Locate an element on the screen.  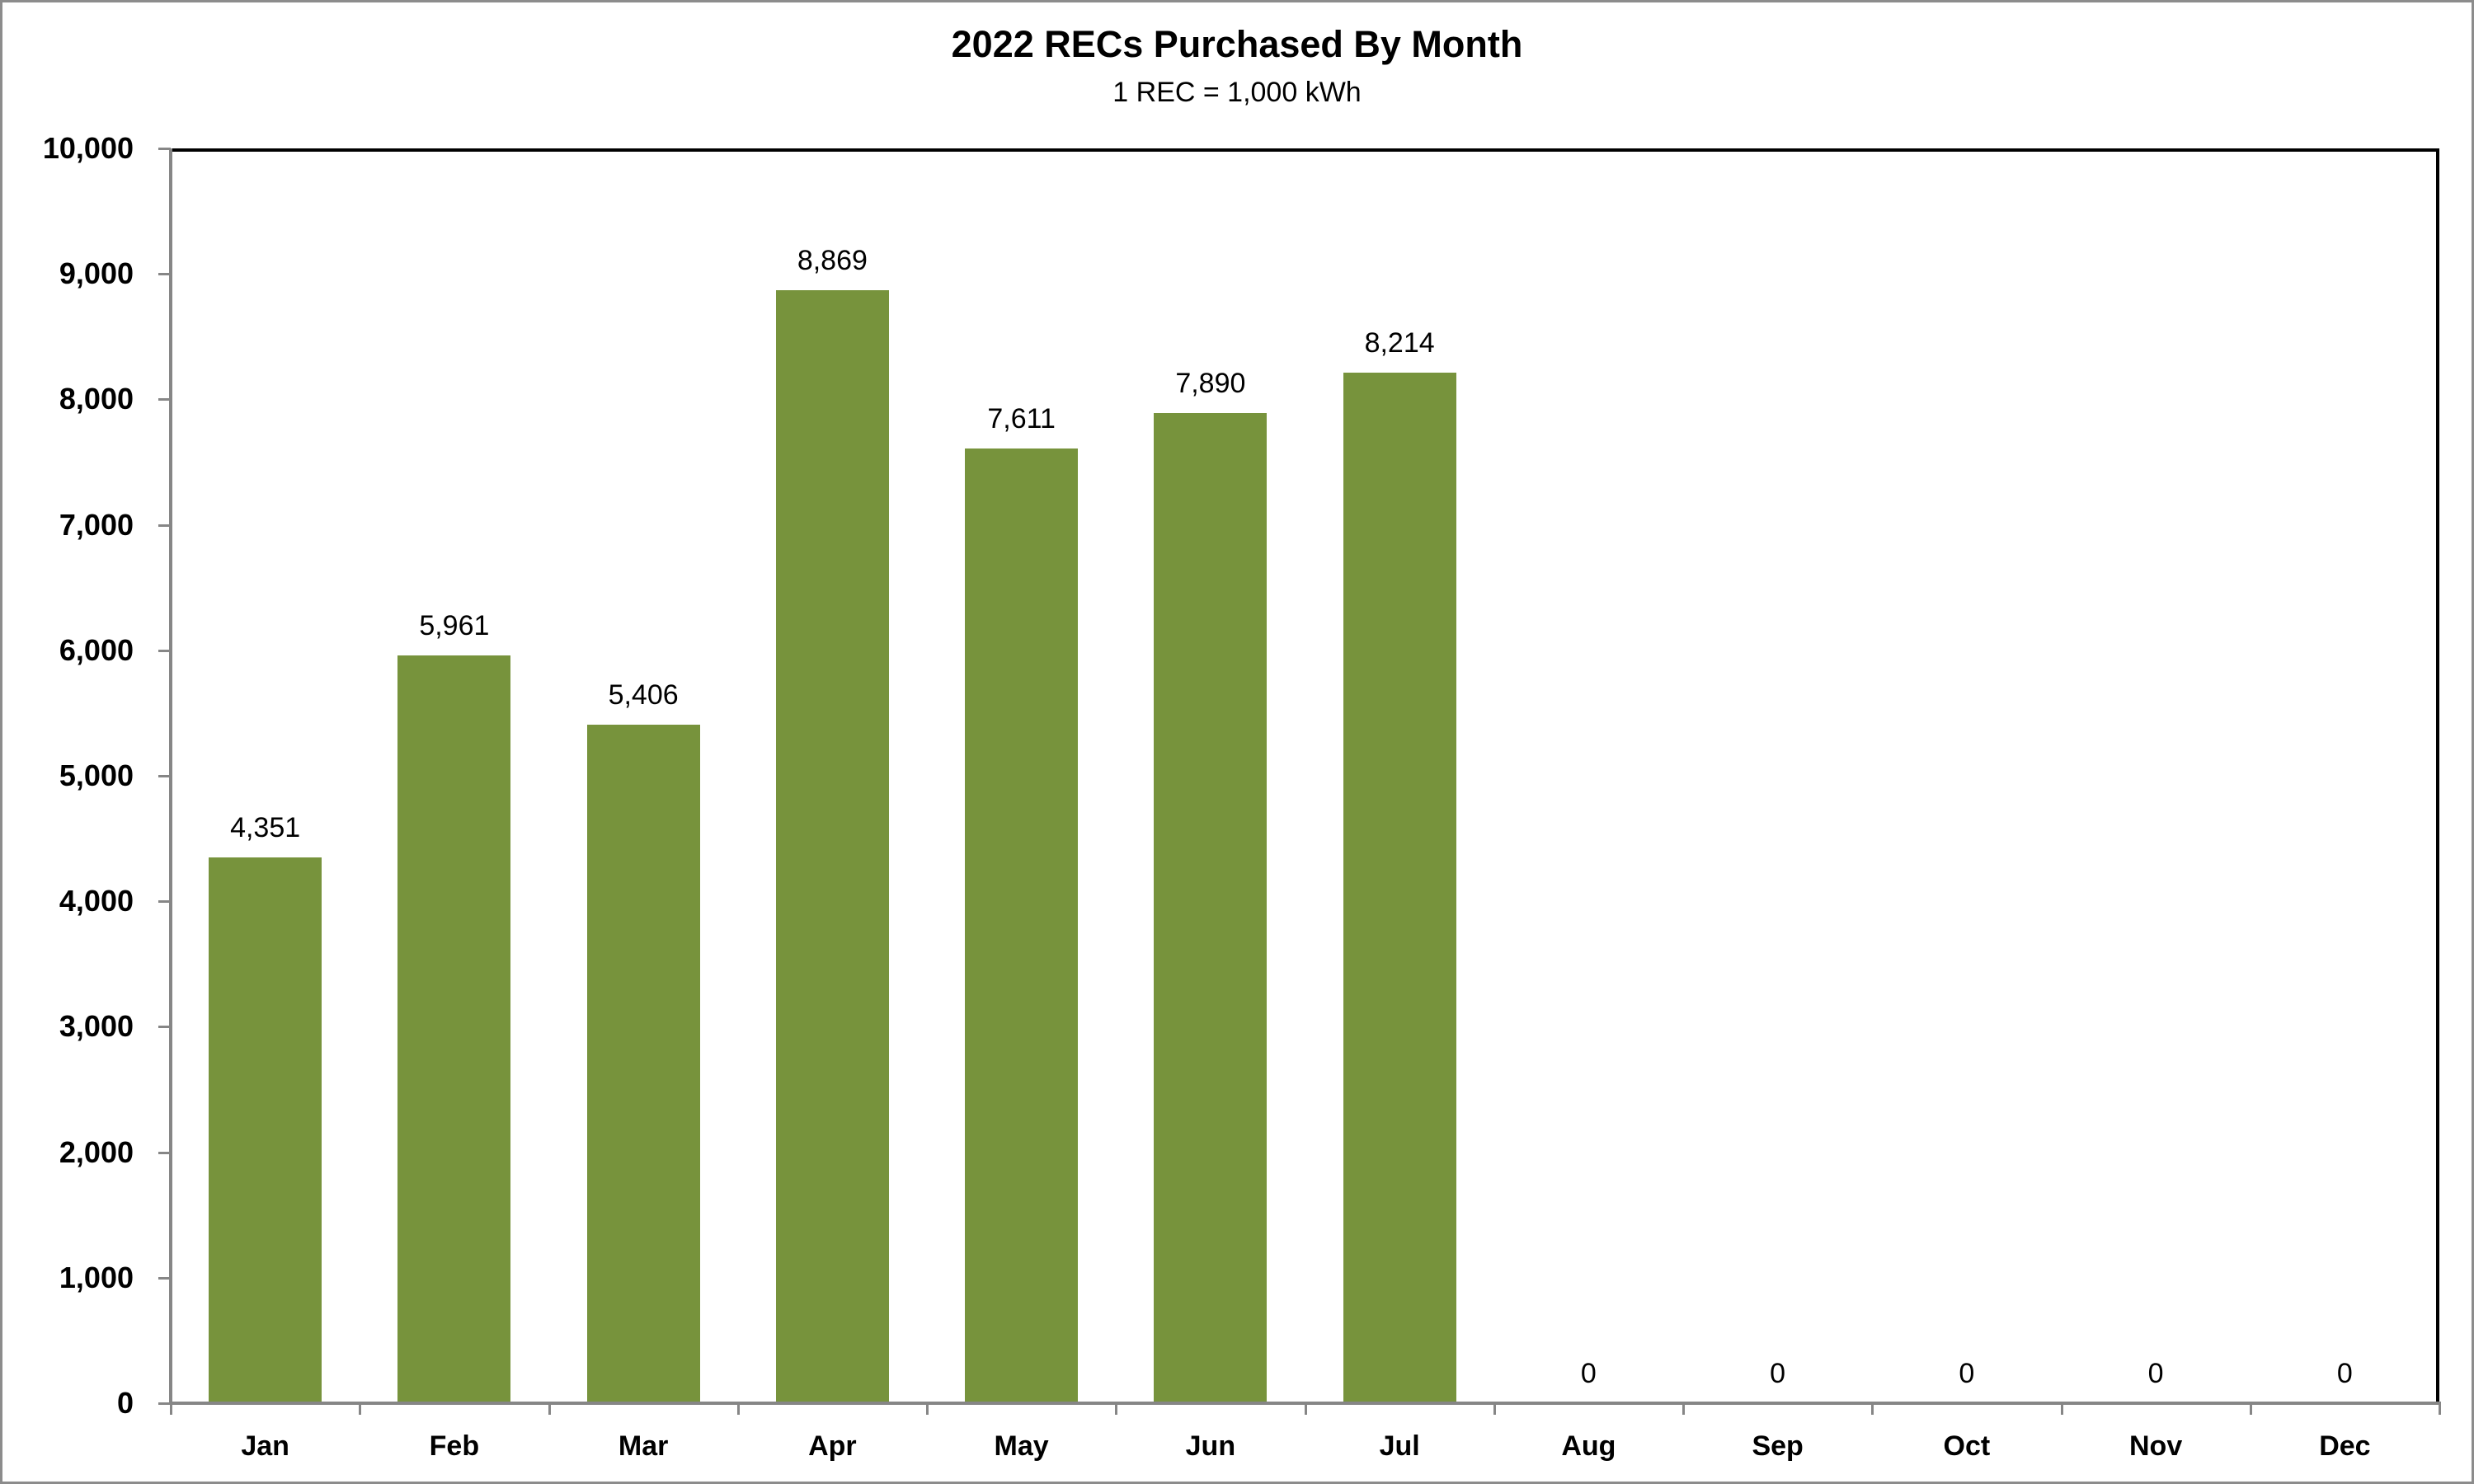
bar-jan is located at coordinates (265, 1130).